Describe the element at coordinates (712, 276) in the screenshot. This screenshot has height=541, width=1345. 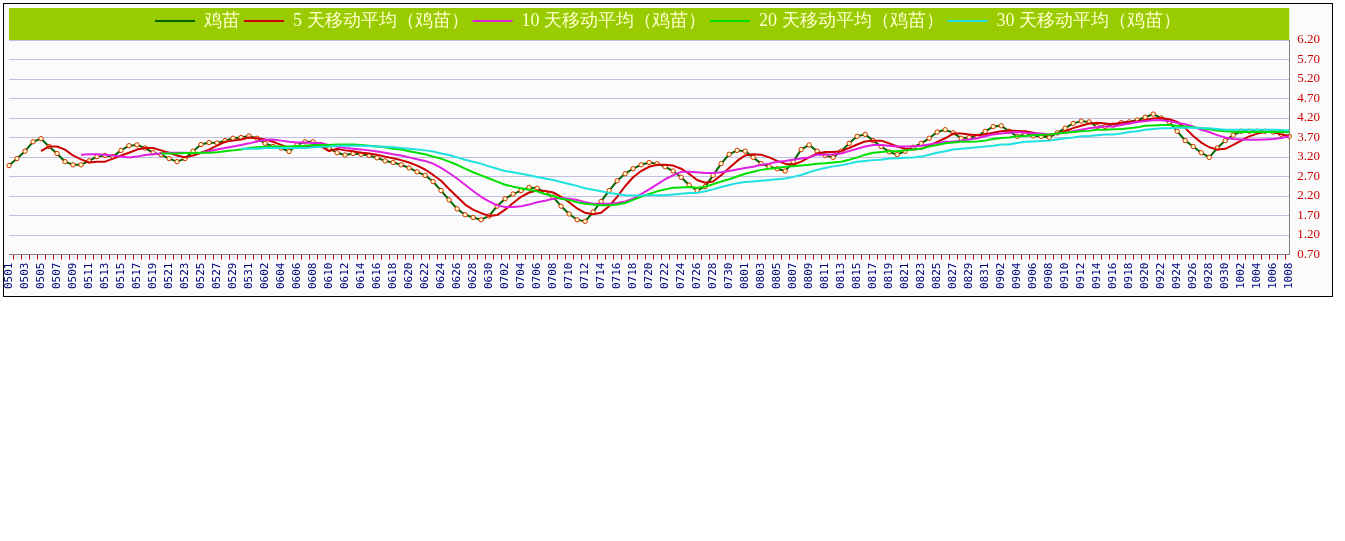
I see `x-tick-label: 0728` at that location.